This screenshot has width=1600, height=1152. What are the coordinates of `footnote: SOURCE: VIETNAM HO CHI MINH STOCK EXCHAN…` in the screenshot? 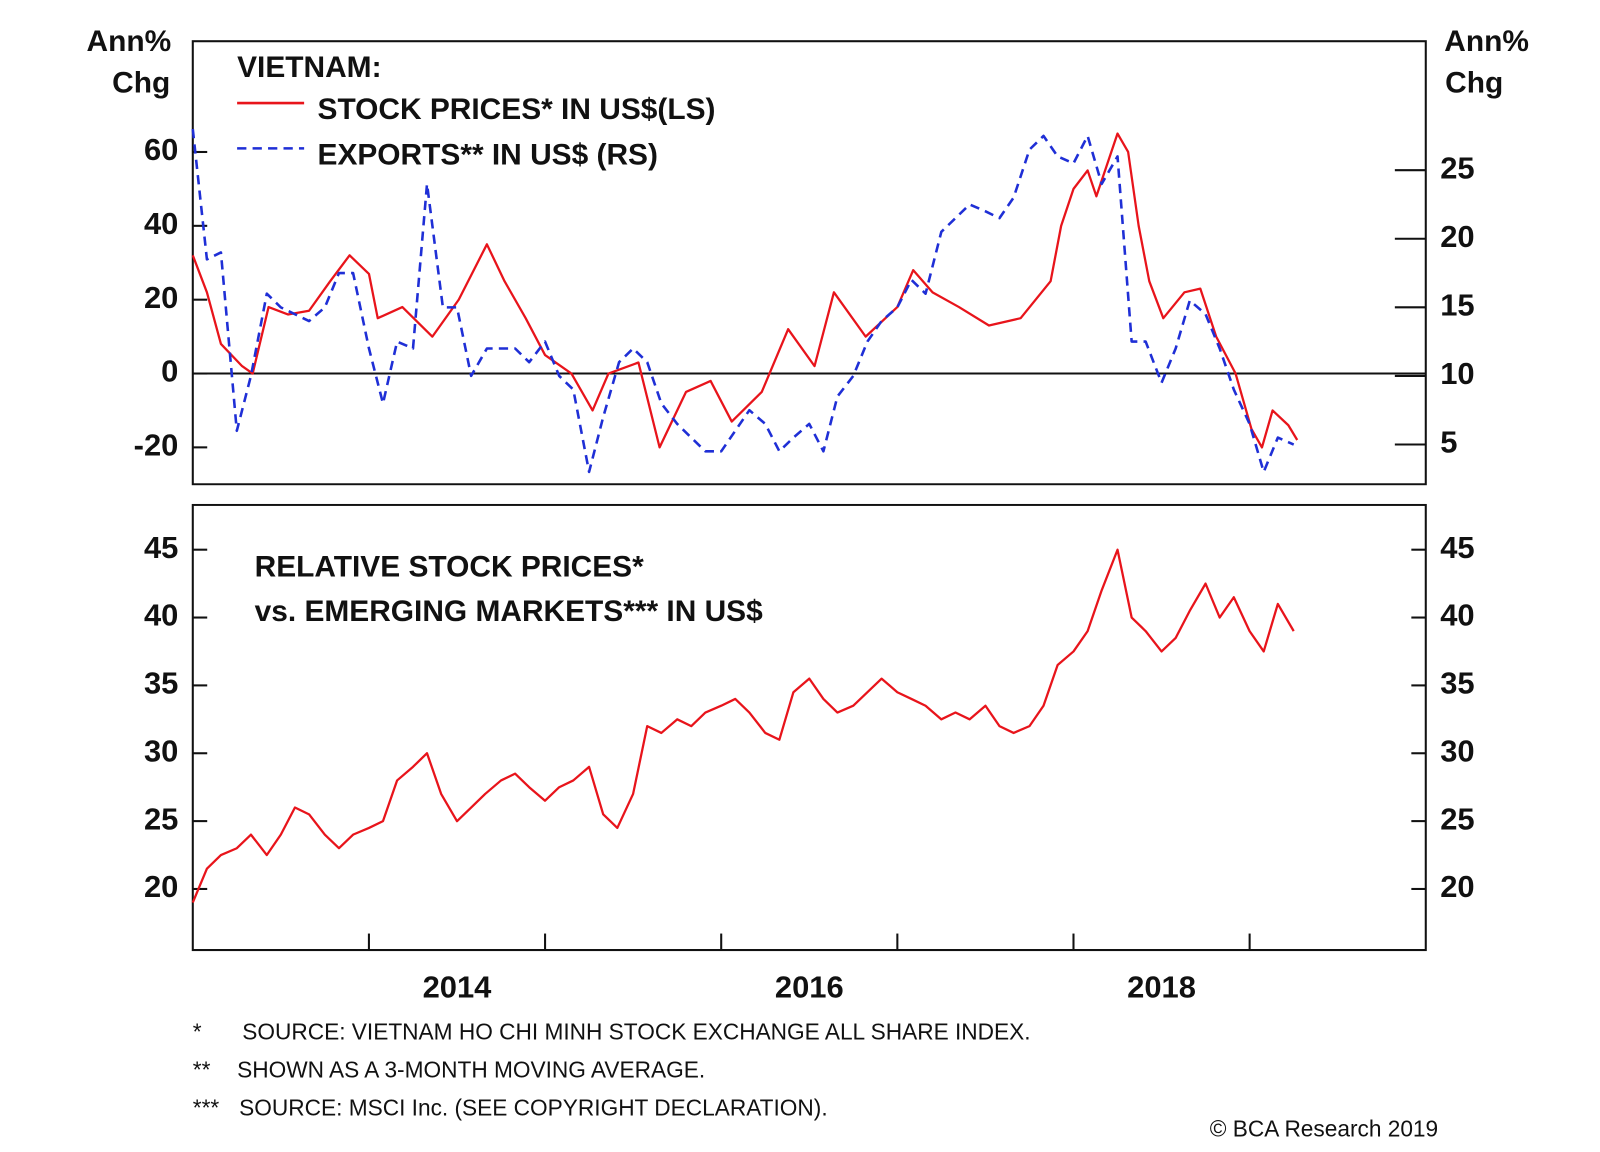 It's located at (636, 1031).